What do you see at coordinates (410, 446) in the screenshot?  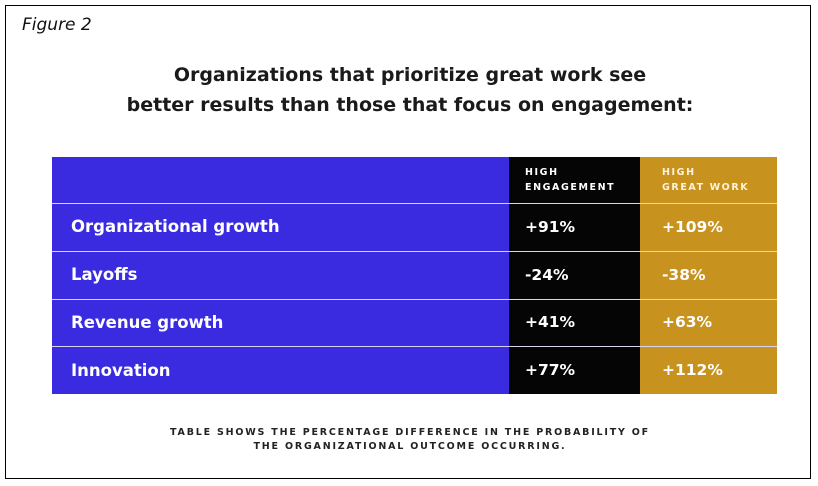 I see `footnote-line-2: THE ORGANIZATIONAL OUTCOME OCCURRING.` at bounding box center [410, 446].